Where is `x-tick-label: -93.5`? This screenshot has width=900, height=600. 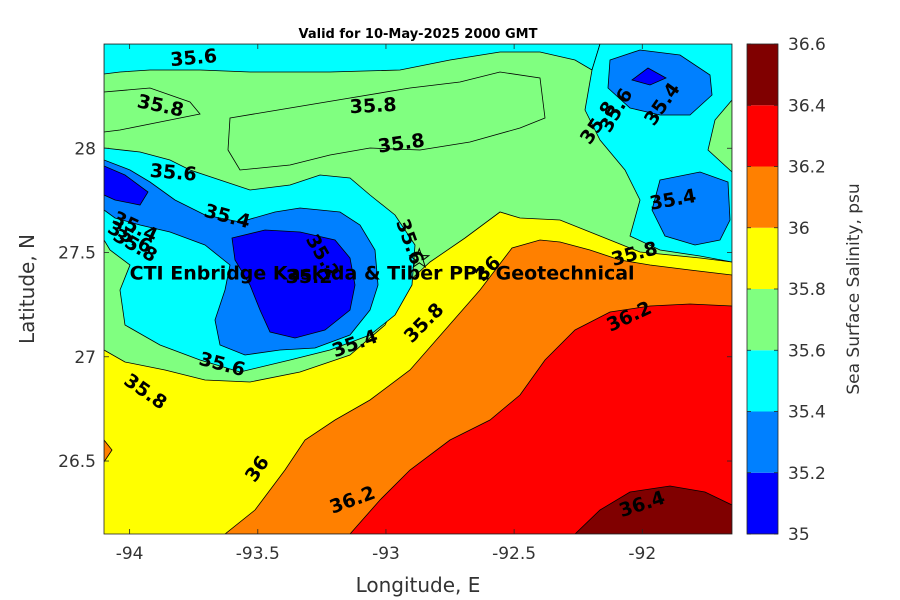 x-tick-label: -93.5 is located at coordinates (258, 554).